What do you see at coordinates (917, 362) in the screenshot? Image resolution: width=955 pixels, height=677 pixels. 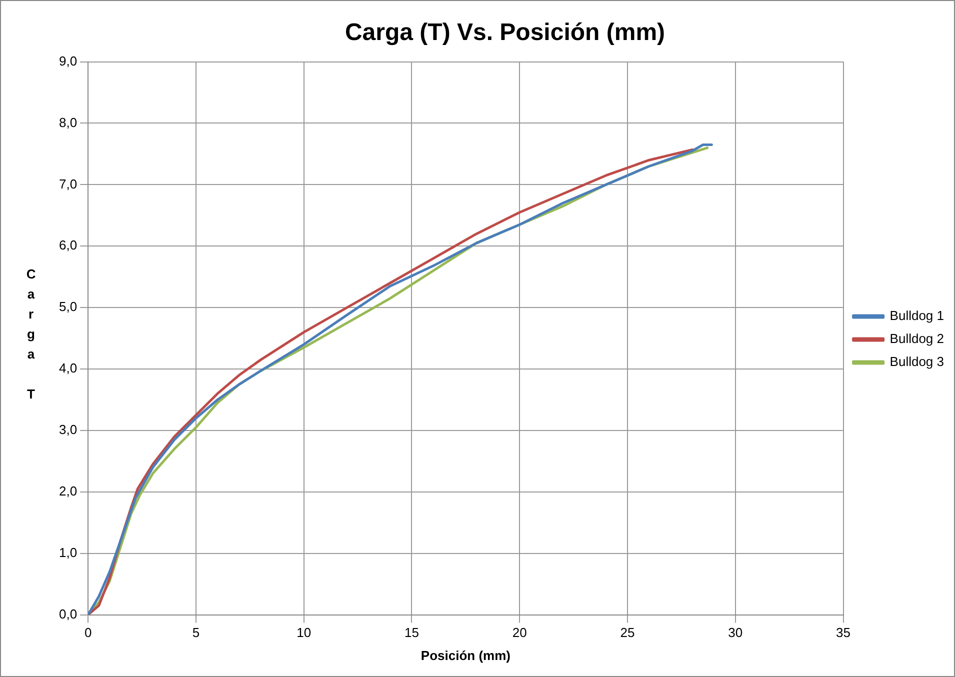 I see `legend-label: Bulldog 3` at bounding box center [917, 362].